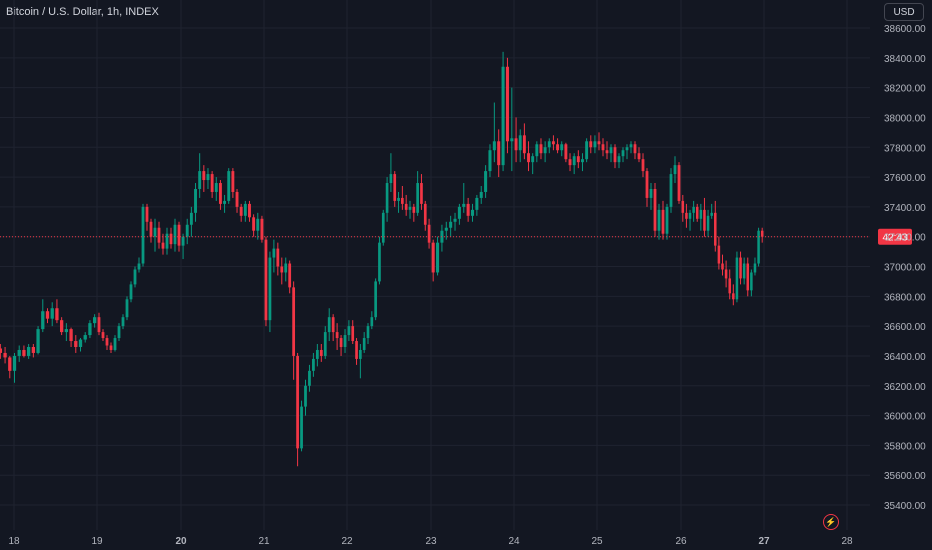 This screenshot has width=932, height=550. What do you see at coordinates (347, 541) in the screenshot?
I see `x-tick-label: 22` at bounding box center [347, 541].